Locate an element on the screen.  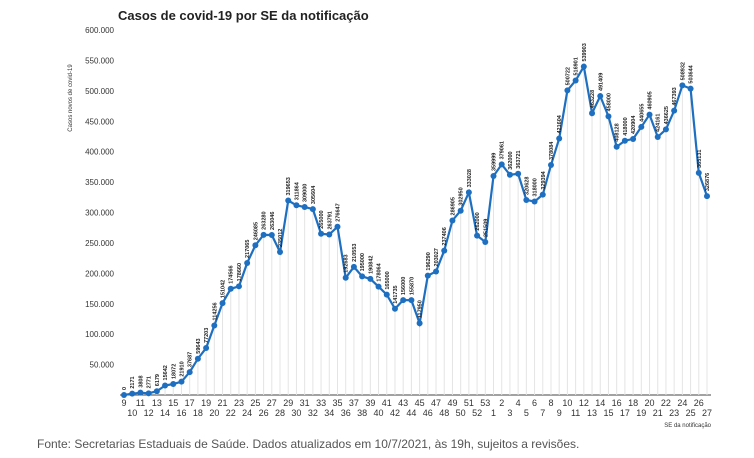
data-label: 408128 is located at coordinates (618, 132).